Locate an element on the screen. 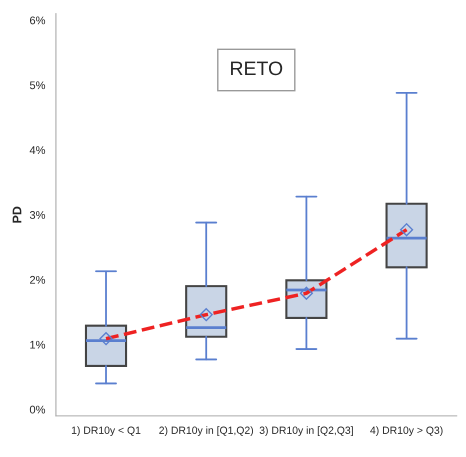  x-tick-label: 3) DR10y in [Q2,Q3] is located at coordinates (306, 431).